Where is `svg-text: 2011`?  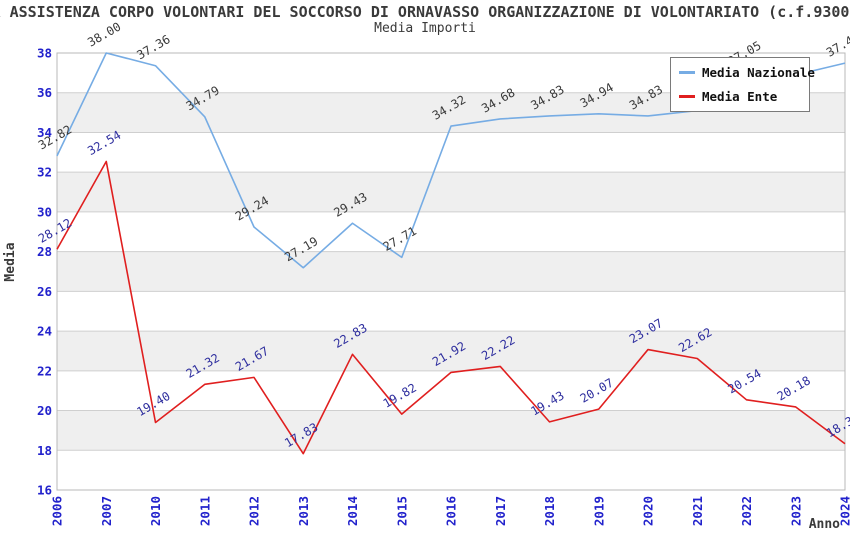 svg-text: 2011 is located at coordinates (204, 511).